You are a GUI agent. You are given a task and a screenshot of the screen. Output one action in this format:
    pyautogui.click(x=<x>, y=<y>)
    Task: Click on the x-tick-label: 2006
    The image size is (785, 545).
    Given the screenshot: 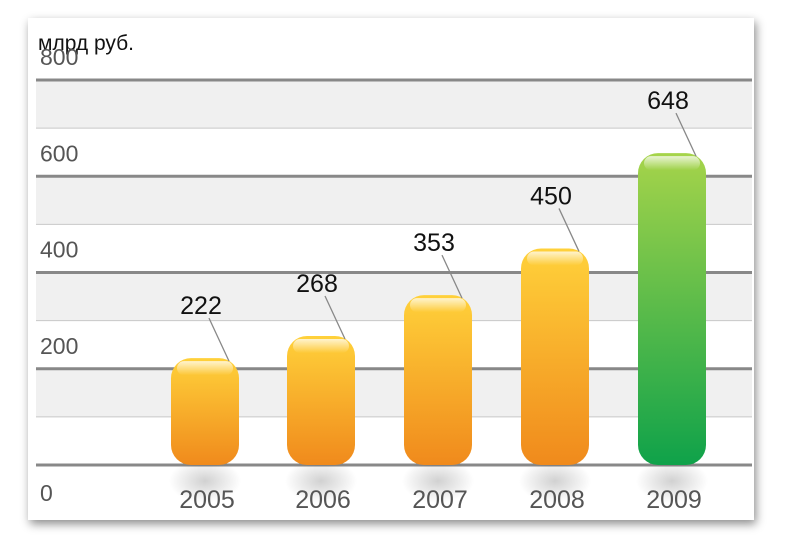 What is the action you would take?
    pyautogui.click(x=323, y=500)
    